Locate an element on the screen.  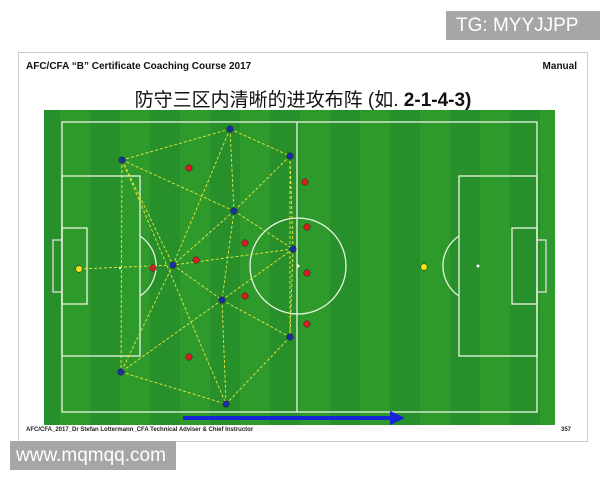
header-manual: Manual is located at coordinates (559, 66).